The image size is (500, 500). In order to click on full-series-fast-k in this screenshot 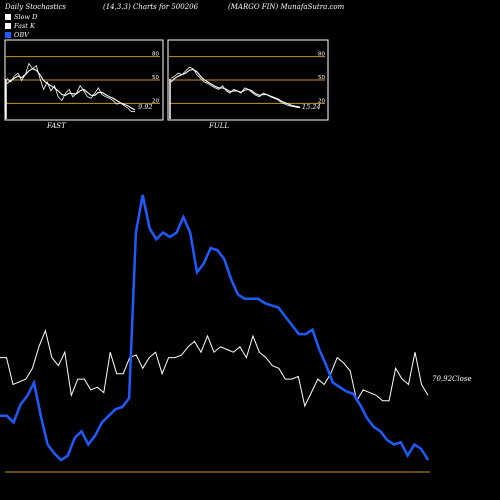, I will do `click(235, 87)`.